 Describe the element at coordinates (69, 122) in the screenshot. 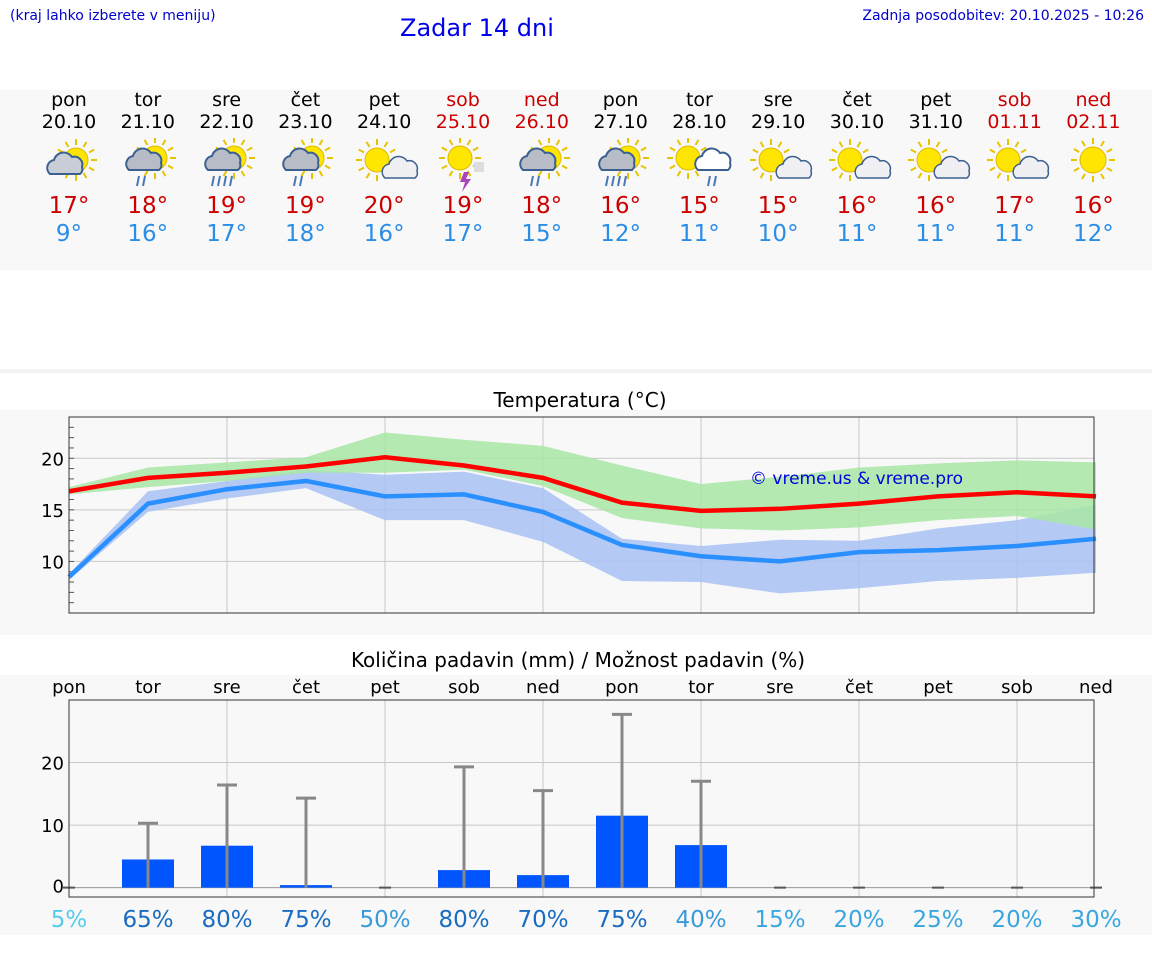

I see `day-date: 20.10` at that location.